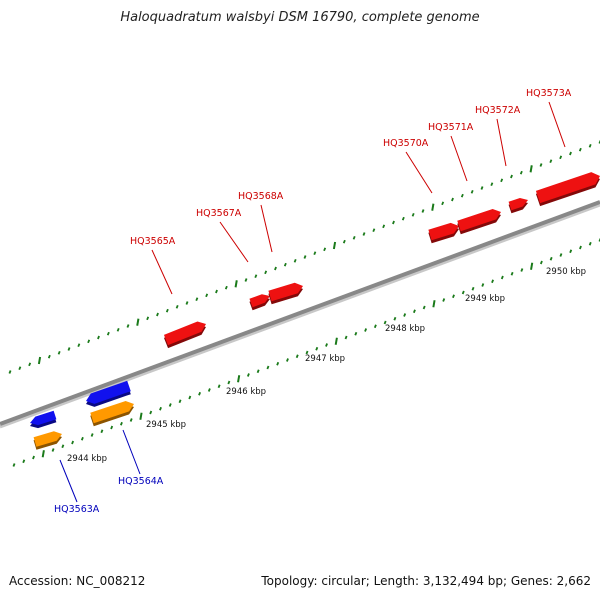 This screenshot has height=600, width=600. I want to click on gene-label: HQ3570A, so click(406, 143).